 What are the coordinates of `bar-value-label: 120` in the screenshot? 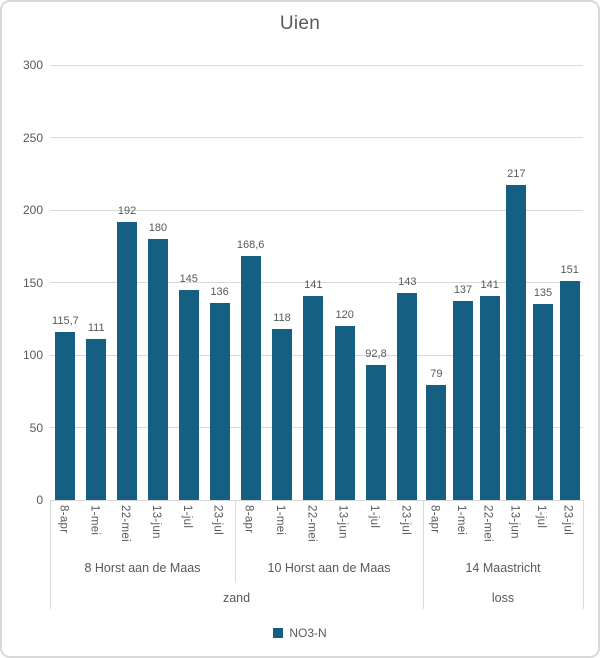 It's located at (344, 315).